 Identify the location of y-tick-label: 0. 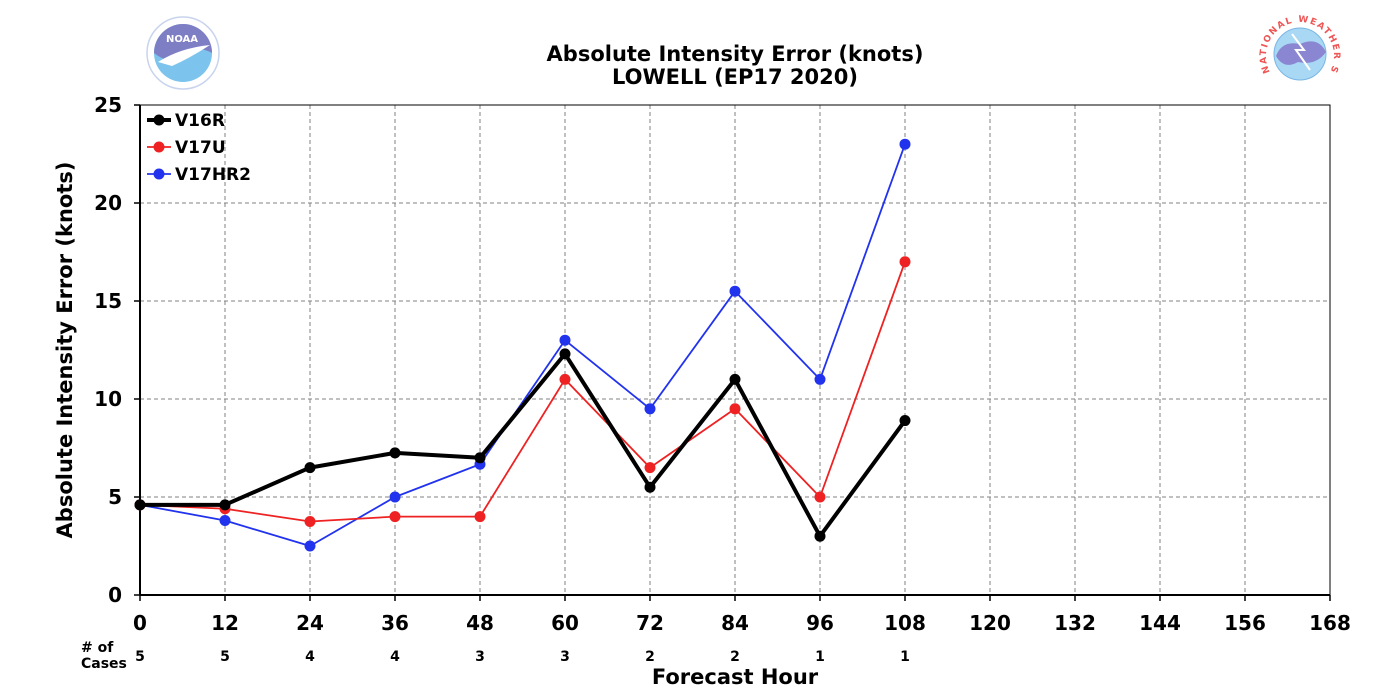
(115, 595).